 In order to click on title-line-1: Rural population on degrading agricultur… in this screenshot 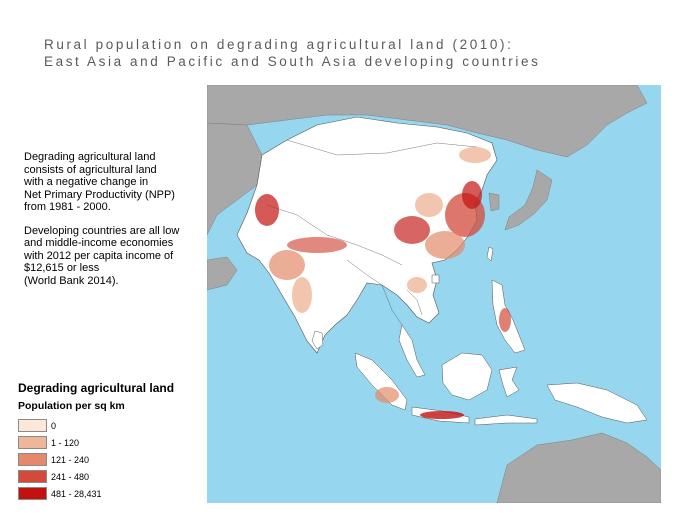, I will do `click(279, 44)`.